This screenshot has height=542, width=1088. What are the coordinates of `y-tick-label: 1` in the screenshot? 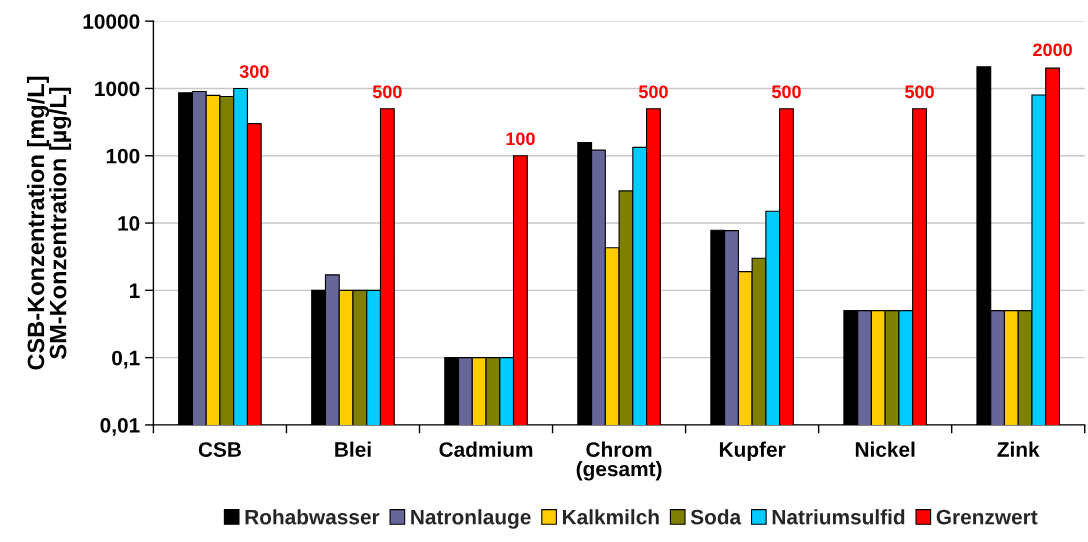 It's located at (134, 290).